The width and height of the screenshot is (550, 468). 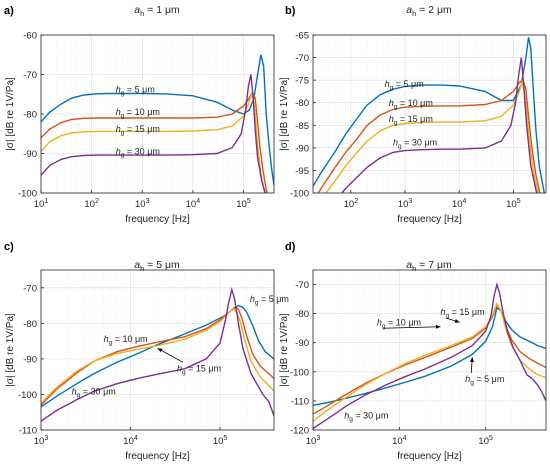 What do you see at coordinates (10, 350) in the screenshot?
I see `y-axis-label: |σ| [dB re 1V/Pa]` at bounding box center [10, 350].